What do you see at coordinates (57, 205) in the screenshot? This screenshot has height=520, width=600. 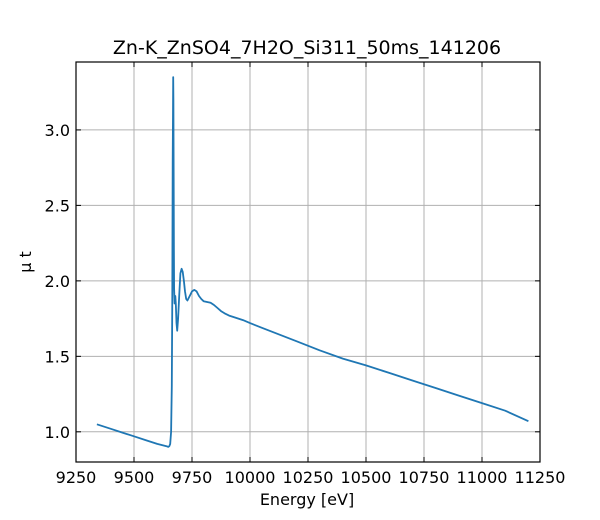 I see `y-tick-label: 2.5` at bounding box center [57, 205].